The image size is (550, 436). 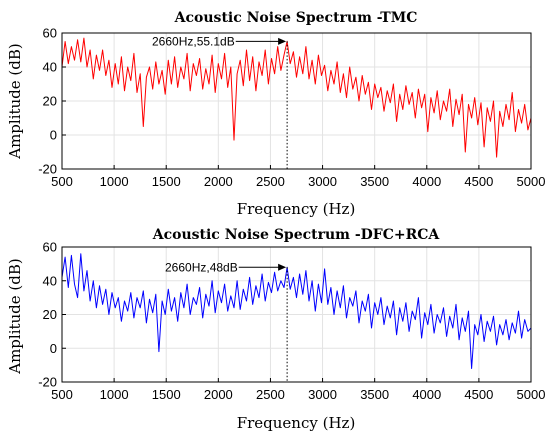 I want to click on chart-title: Acoustic Noise Spectrum -TMC, so click(x=296, y=18).